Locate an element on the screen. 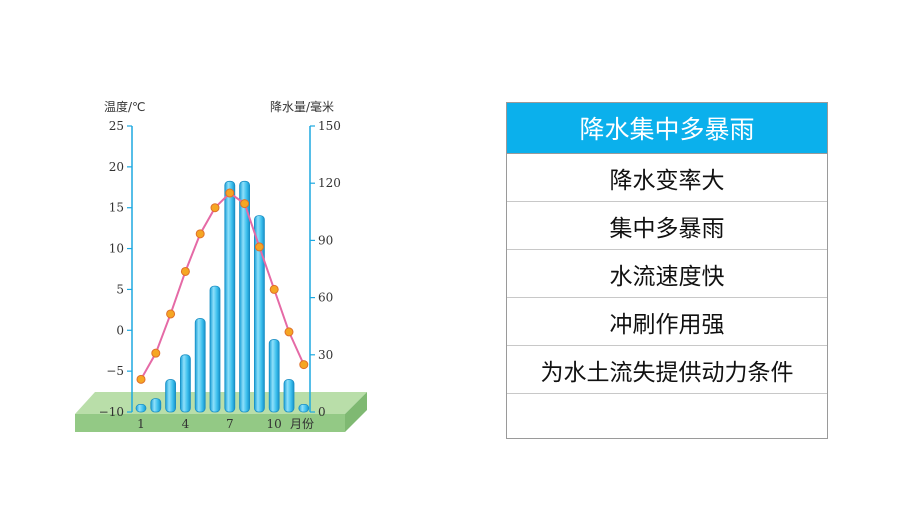  left-axis-title: 温度/℃ is located at coordinates (125, 106).